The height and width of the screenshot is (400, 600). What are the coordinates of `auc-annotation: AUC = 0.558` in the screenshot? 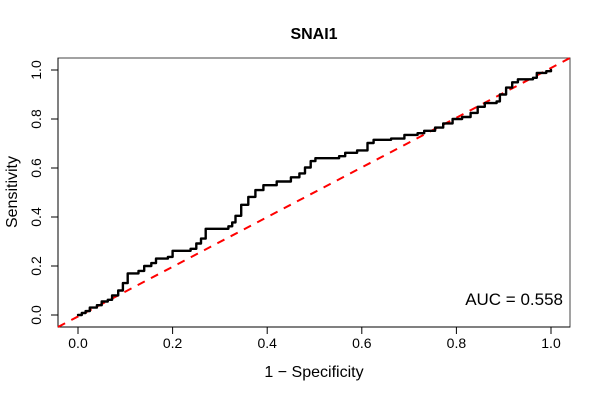 It's located at (514, 299).